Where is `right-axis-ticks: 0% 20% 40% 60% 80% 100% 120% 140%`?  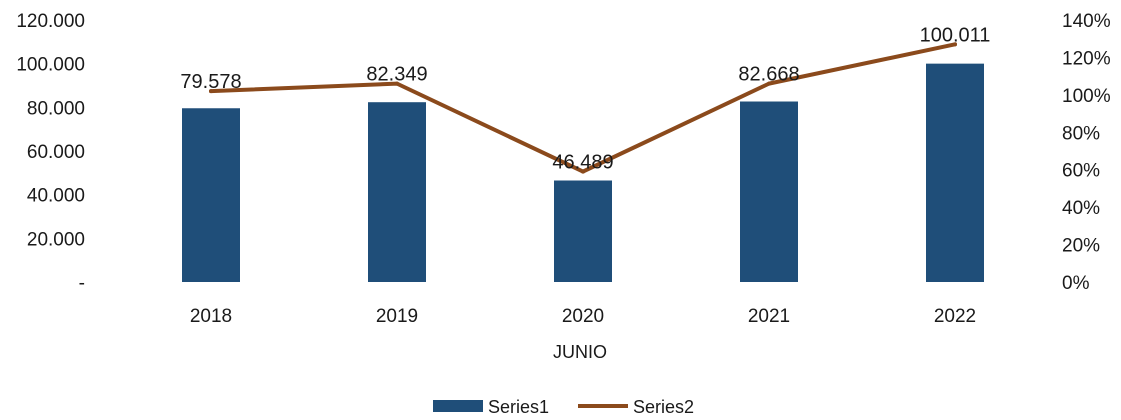 right-axis-ticks: 0% 20% 40% 60% 80% 100% 120% 140% is located at coordinates (1086, 152).